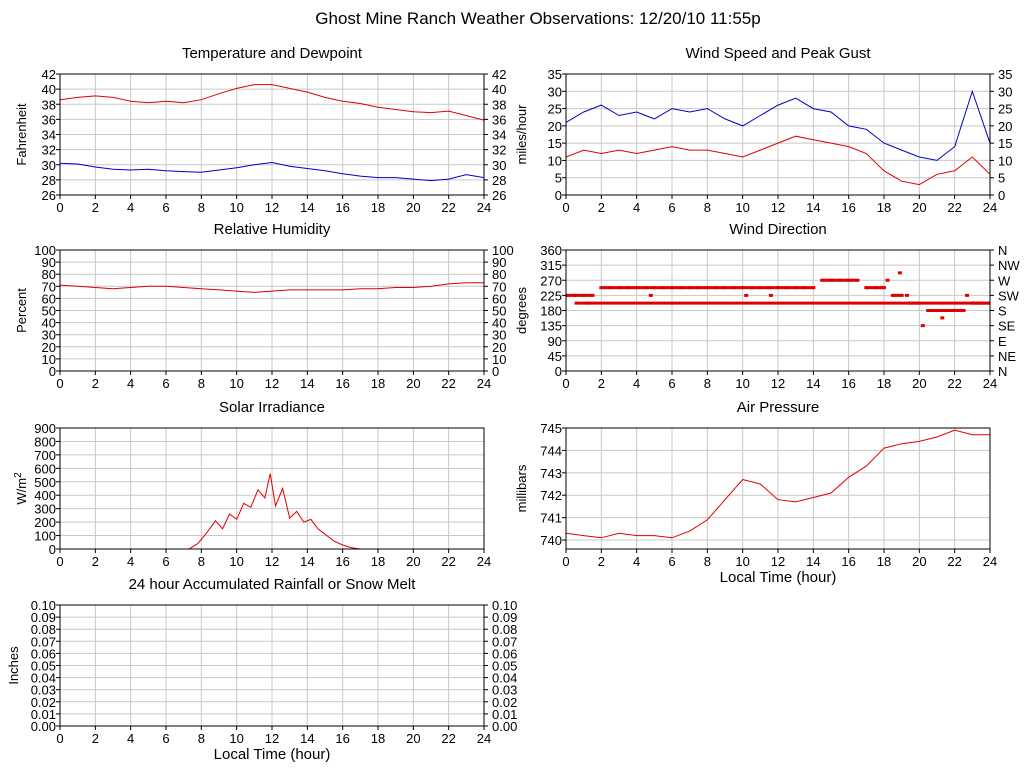 The height and width of the screenshot is (773, 1024). I want to click on y-tick-label-right: 28, so click(499, 180).